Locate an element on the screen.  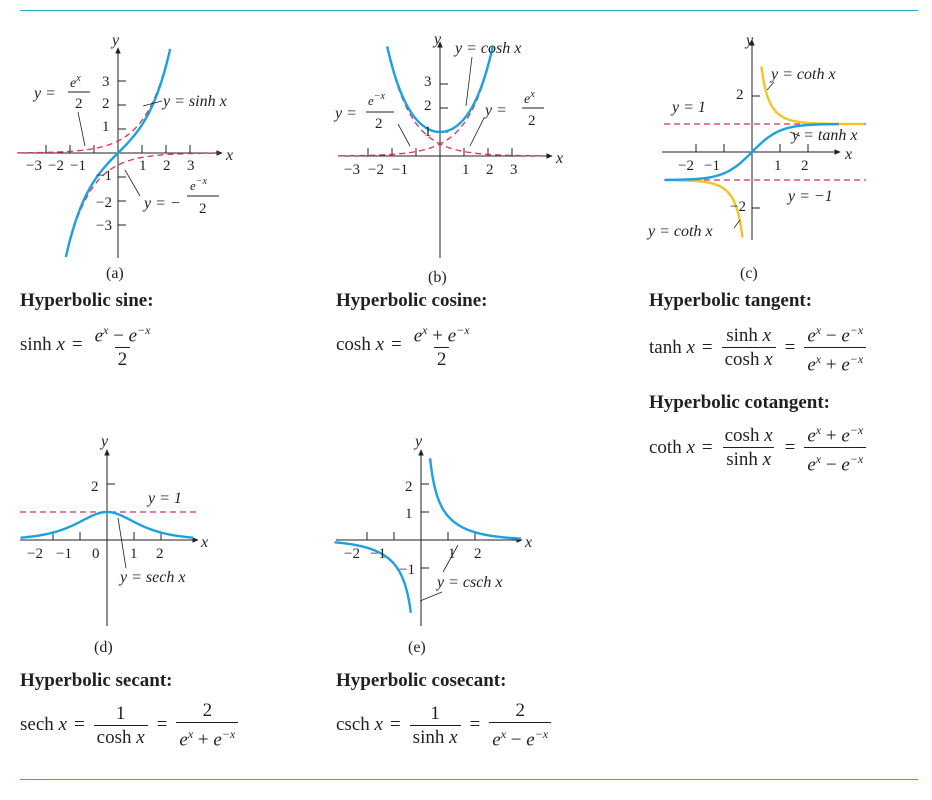
panel-d-xtick-1: 1 is located at coordinates (134, 554).